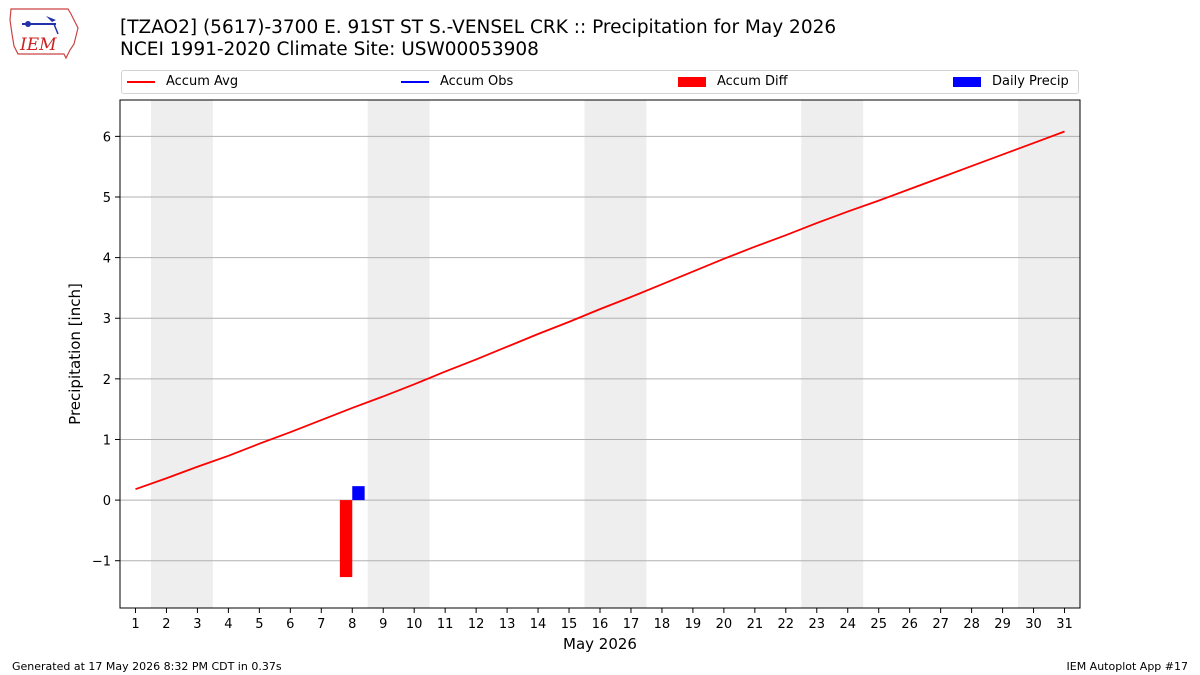  Describe the element at coordinates (415, 81) in the screenshot. I see `legend-swatch-accum-obs` at that location.